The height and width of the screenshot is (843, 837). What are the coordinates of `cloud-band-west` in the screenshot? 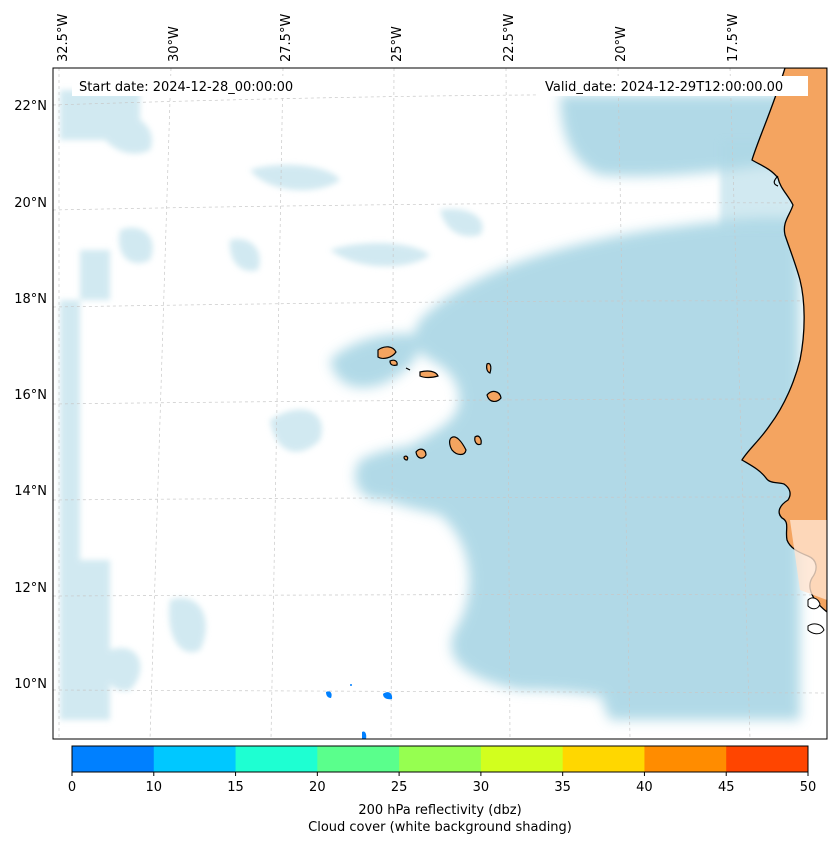 It's located at (375, 360).